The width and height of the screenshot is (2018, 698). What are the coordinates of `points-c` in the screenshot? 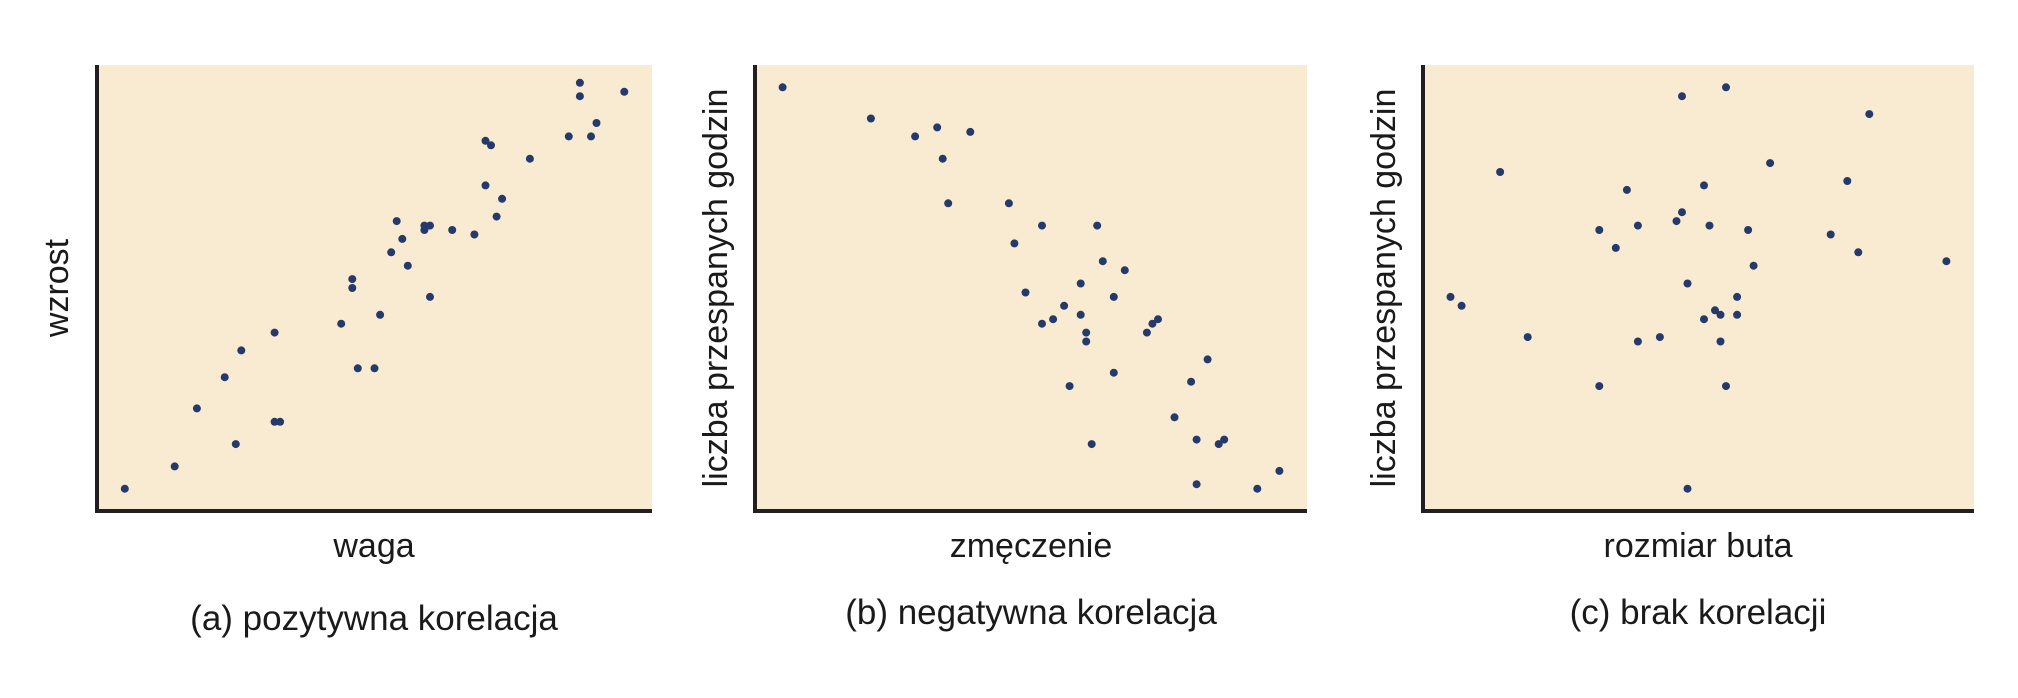 It's located at (1698, 288).